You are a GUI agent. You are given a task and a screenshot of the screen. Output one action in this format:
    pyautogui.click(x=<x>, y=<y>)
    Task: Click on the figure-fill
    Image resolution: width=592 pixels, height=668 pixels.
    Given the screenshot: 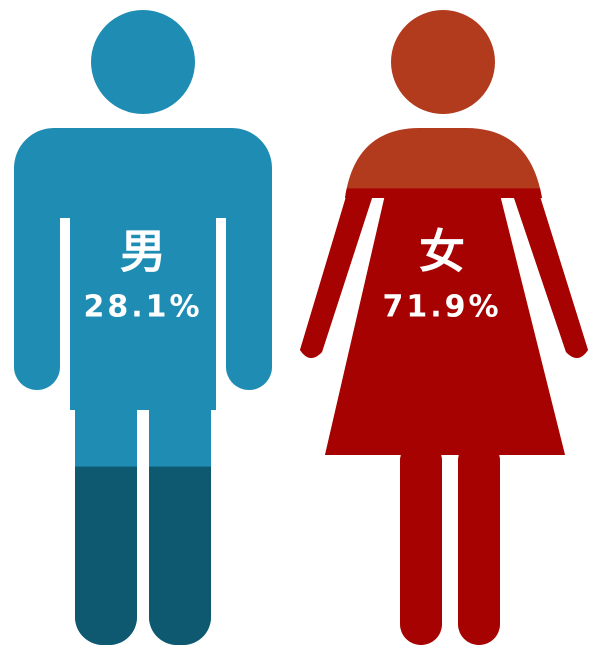 What is the action you would take?
    pyautogui.click(x=143, y=555)
    